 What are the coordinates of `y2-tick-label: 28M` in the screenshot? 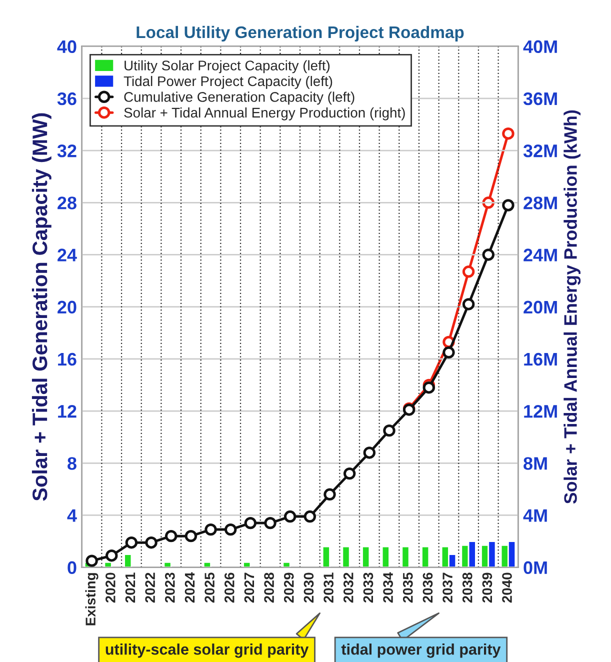 It's located at (540, 203).